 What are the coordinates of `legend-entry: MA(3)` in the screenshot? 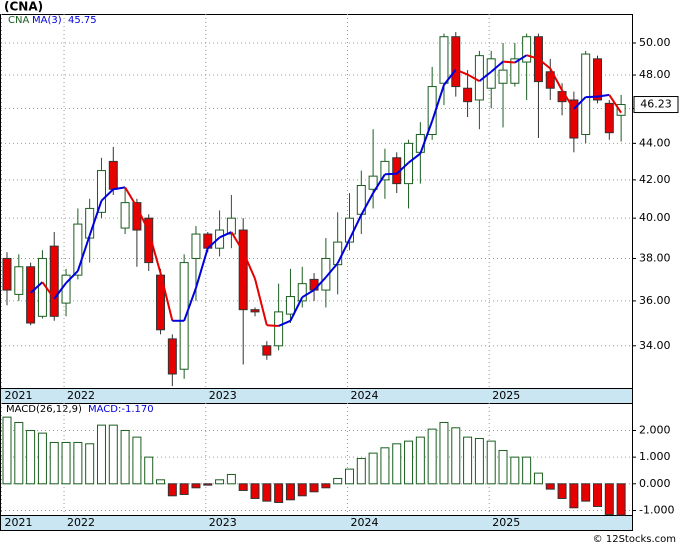 It's located at (47, 20).